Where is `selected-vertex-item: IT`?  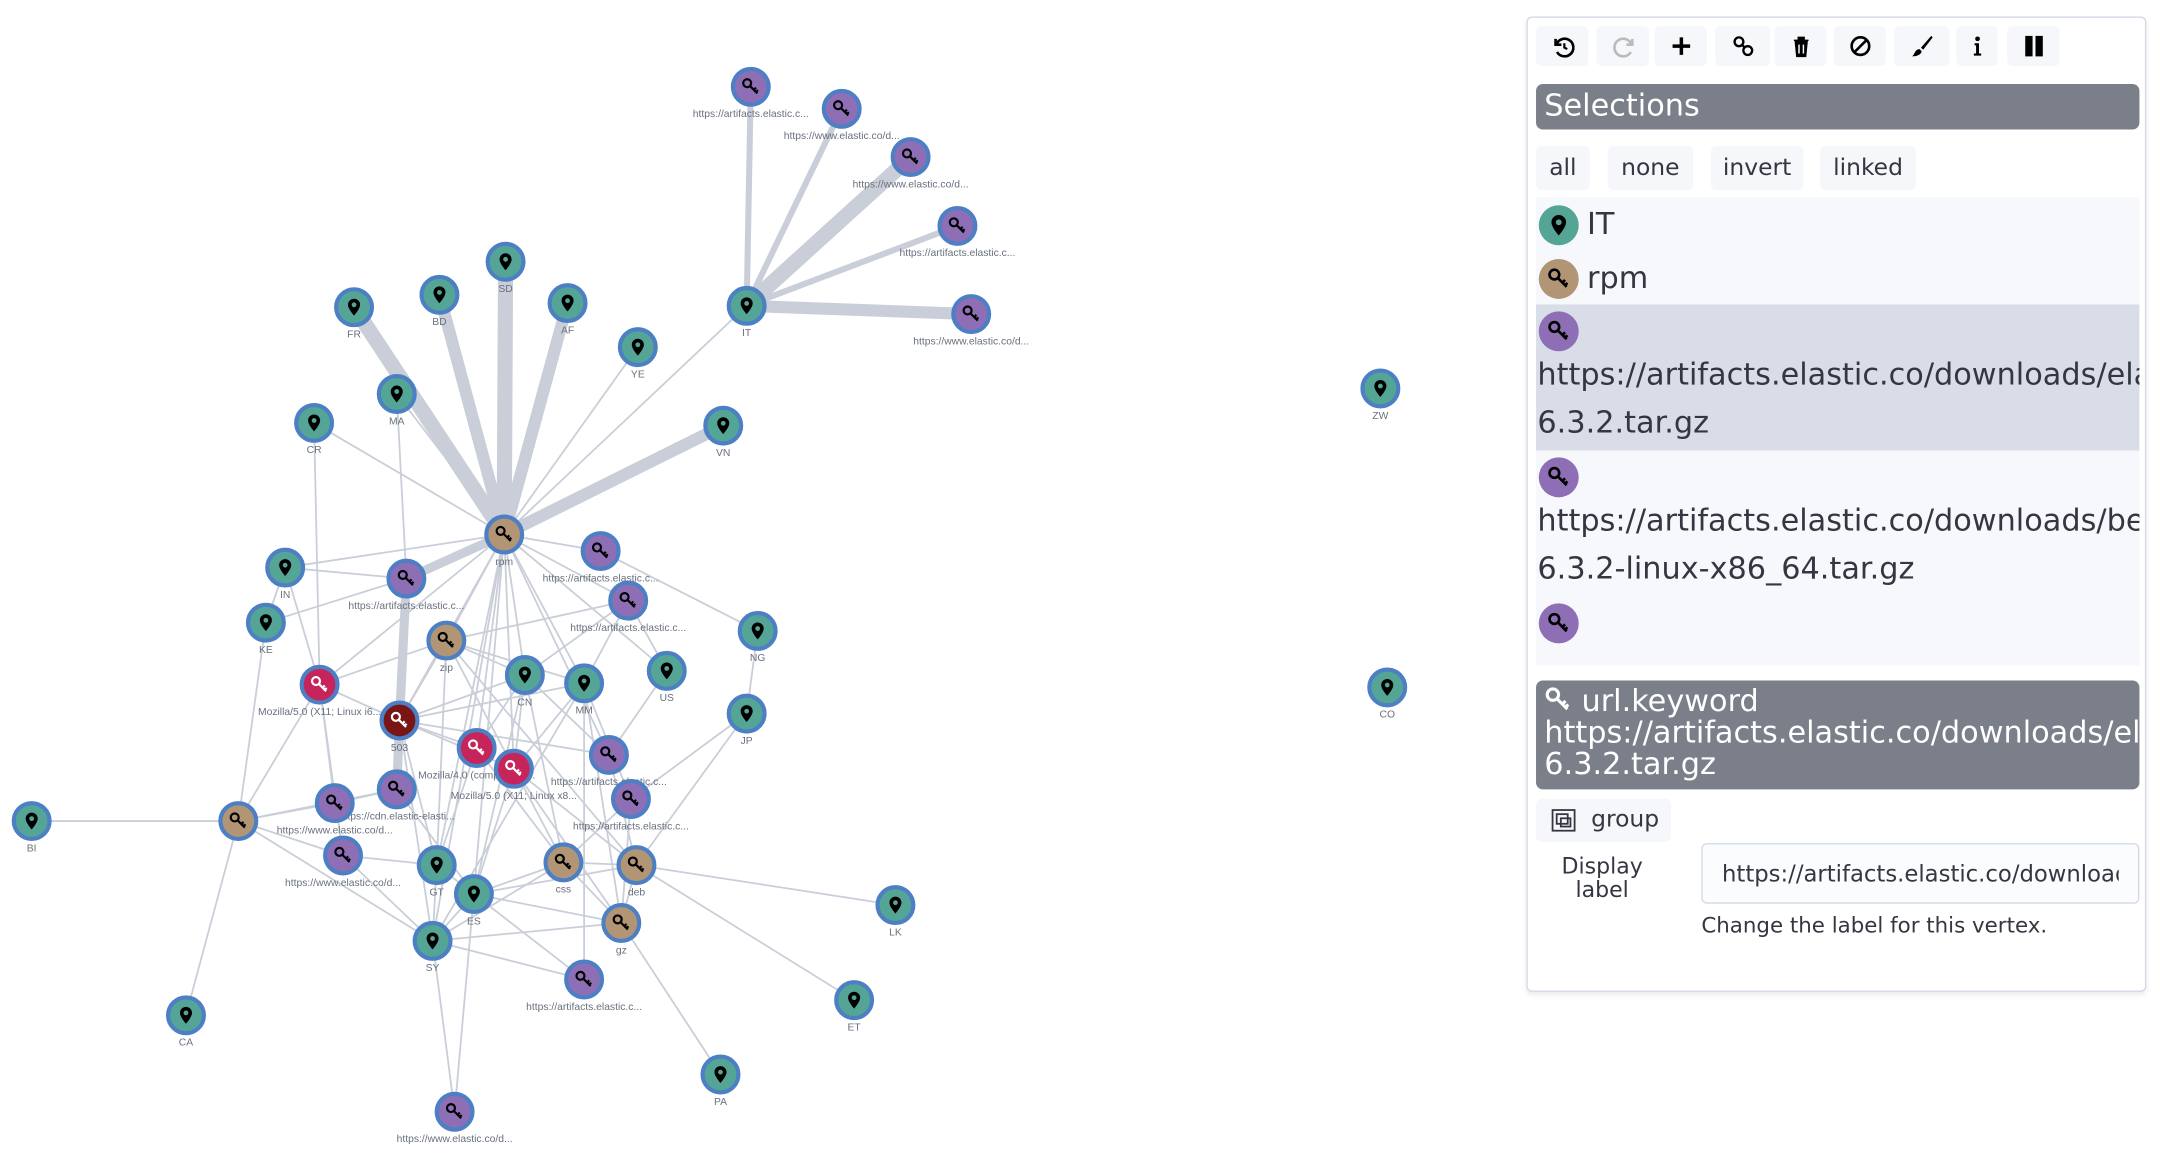
selected-vertex-item: IT is located at coordinates (1837, 224).